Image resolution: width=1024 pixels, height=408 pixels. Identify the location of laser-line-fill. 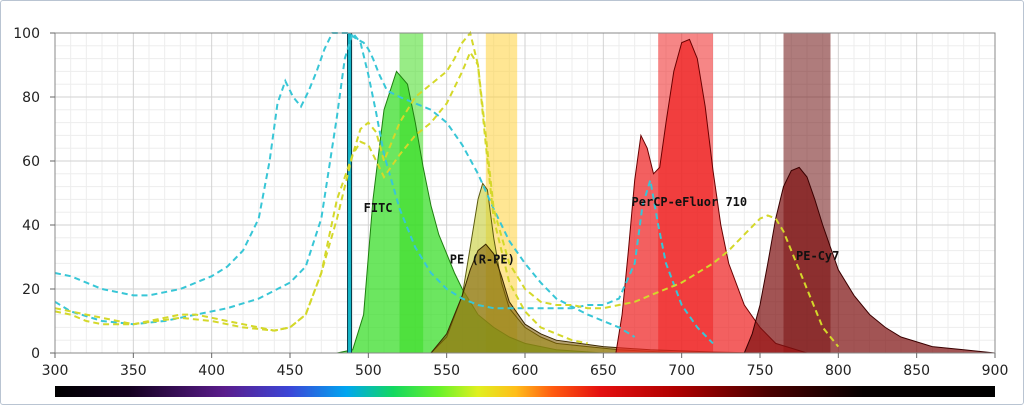
(349, 193).